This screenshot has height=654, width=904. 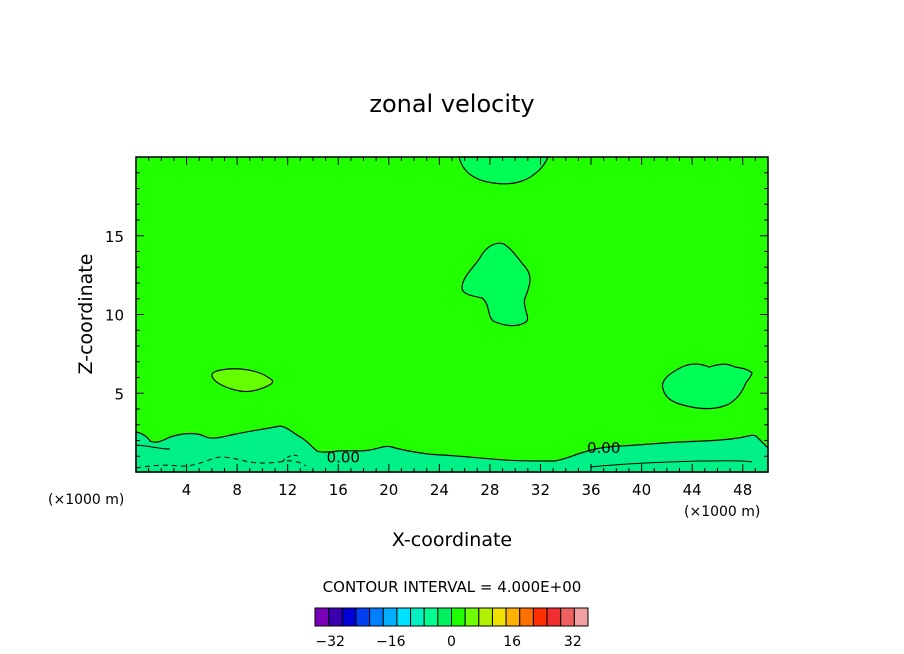 I want to click on x-tick-label: 48, so click(x=742, y=490).